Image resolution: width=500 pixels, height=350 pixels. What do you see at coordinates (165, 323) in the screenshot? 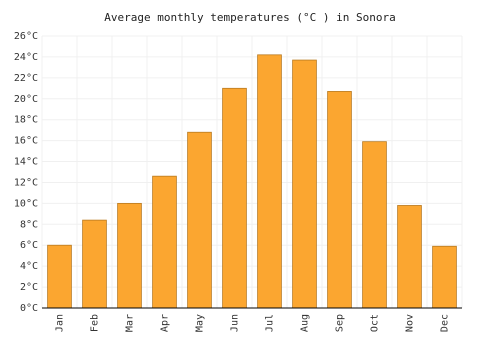
I see `x-tick-label: Apr` at bounding box center [165, 323].